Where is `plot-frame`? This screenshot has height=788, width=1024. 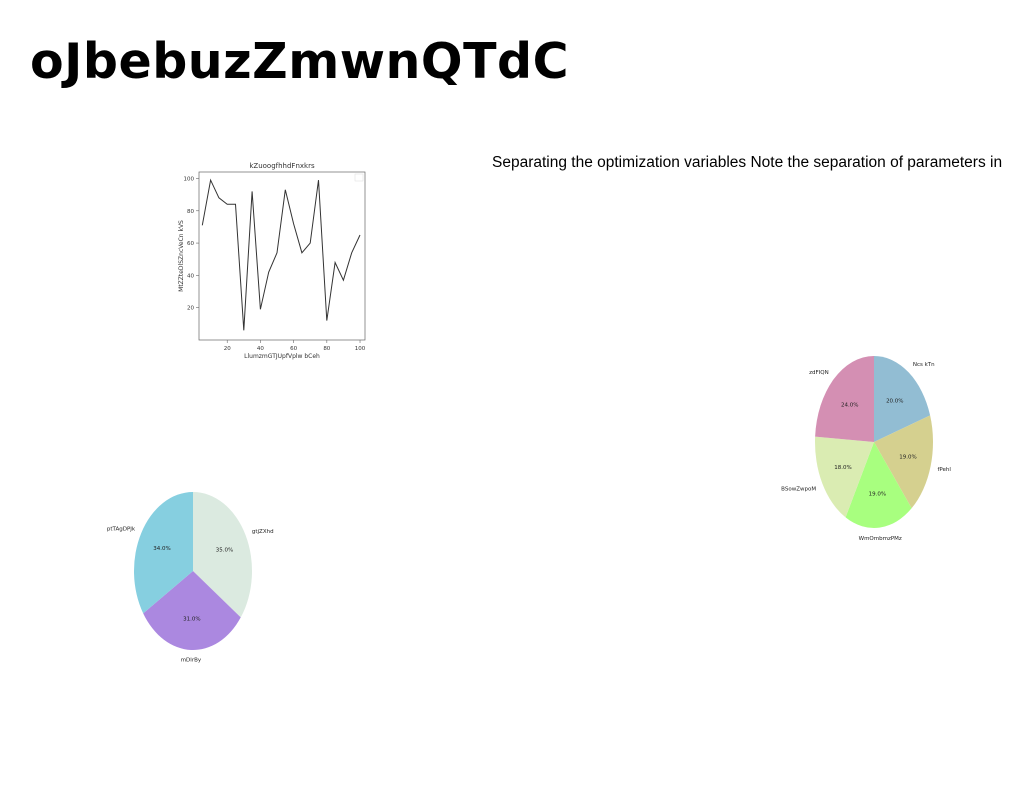
plot-frame is located at coordinates (282, 256).